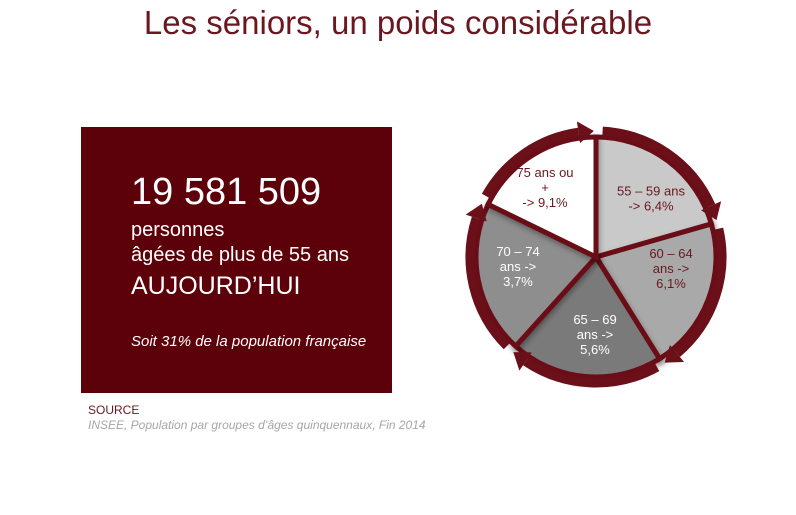  Describe the element at coordinates (651, 199) in the screenshot. I see `pie-slice-label-1: 55 – 59 ans -> 6,4%` at that location.